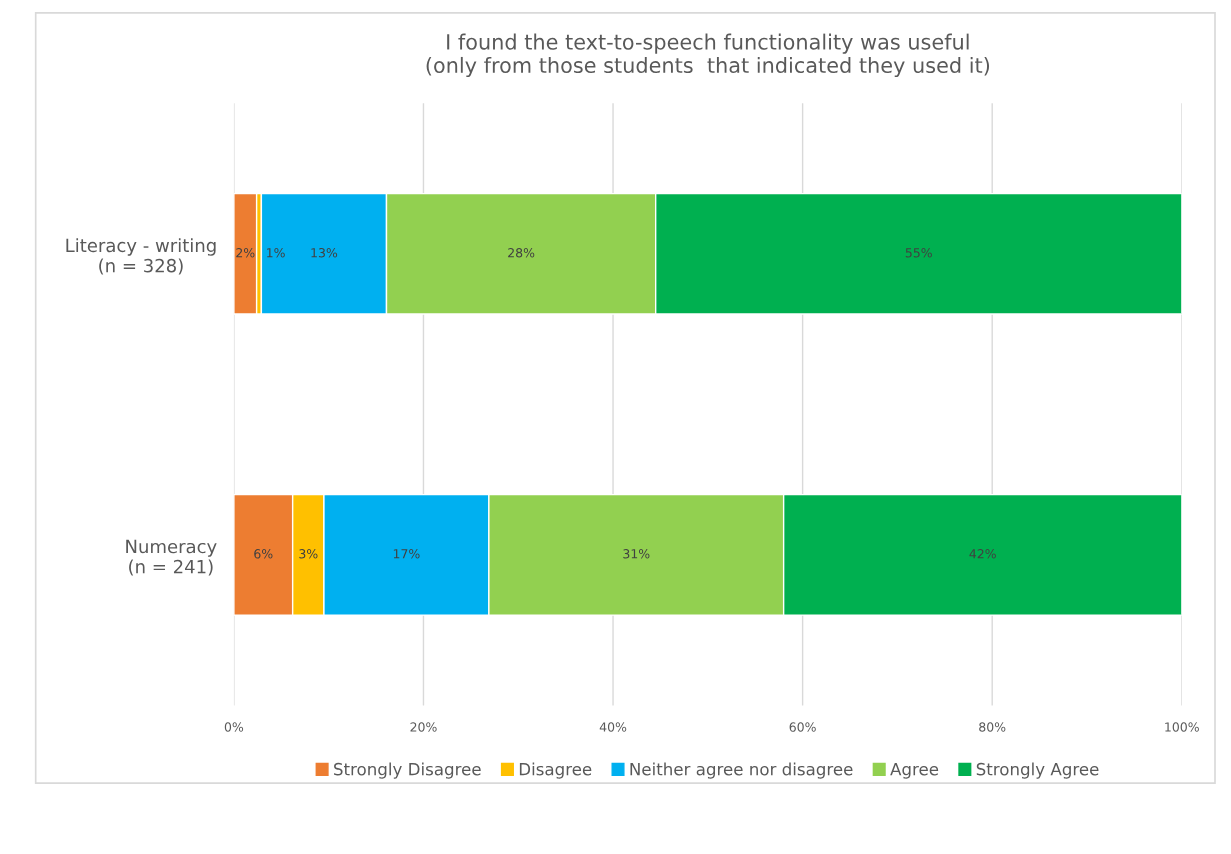  Describe the element at coordinates (992, 727) in the screenshot. I see `x-tick-label: 80%` at that location.